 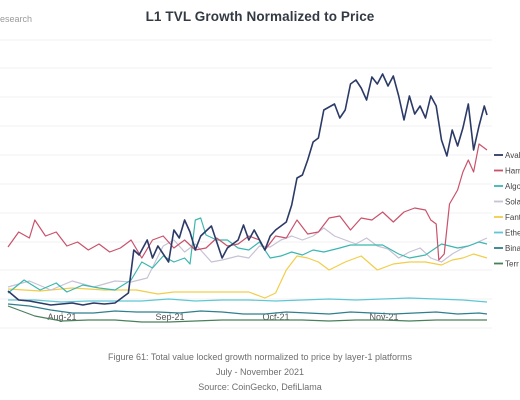 What do you see at coordinates (512, 217) in the screenshot?
I see `legend-label-4: Fant` at bounding box center [512, 217].